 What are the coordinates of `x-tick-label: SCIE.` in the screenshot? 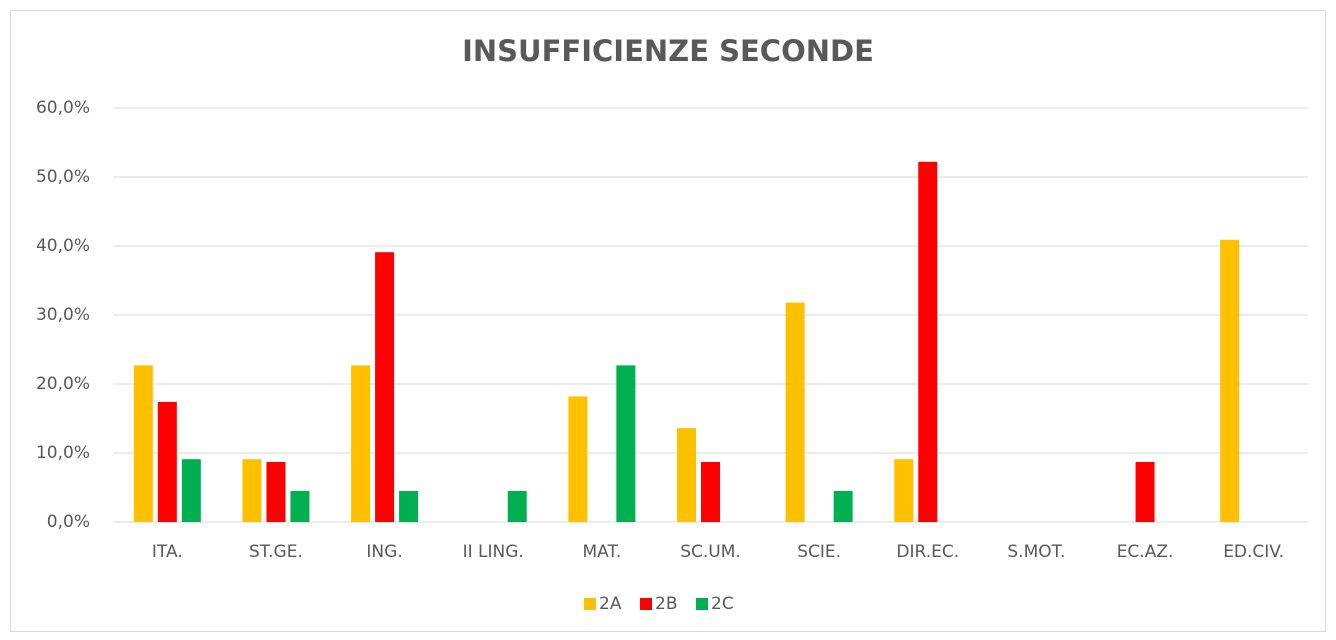 It's located at (819, 552).